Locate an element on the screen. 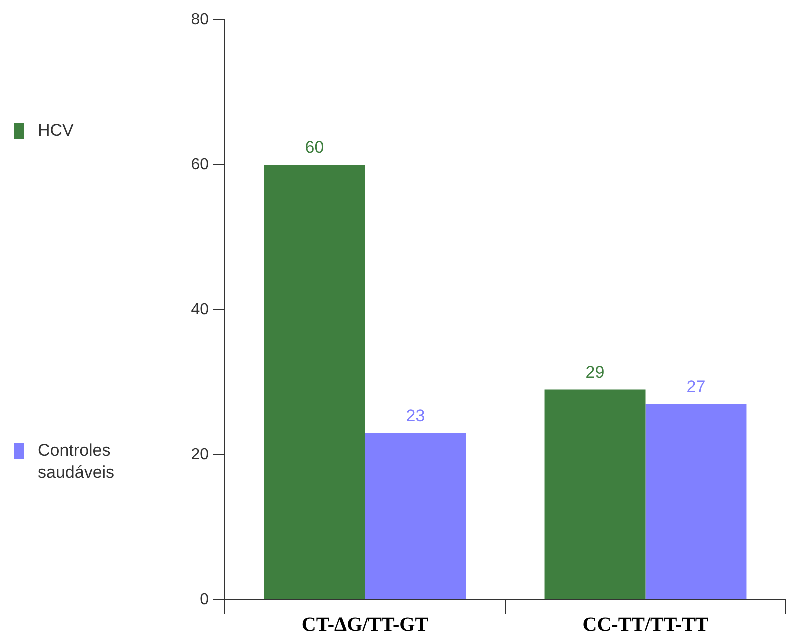 This screenshot has height=638, width=786. data-label: 27 is located at coordinates (696, 386).